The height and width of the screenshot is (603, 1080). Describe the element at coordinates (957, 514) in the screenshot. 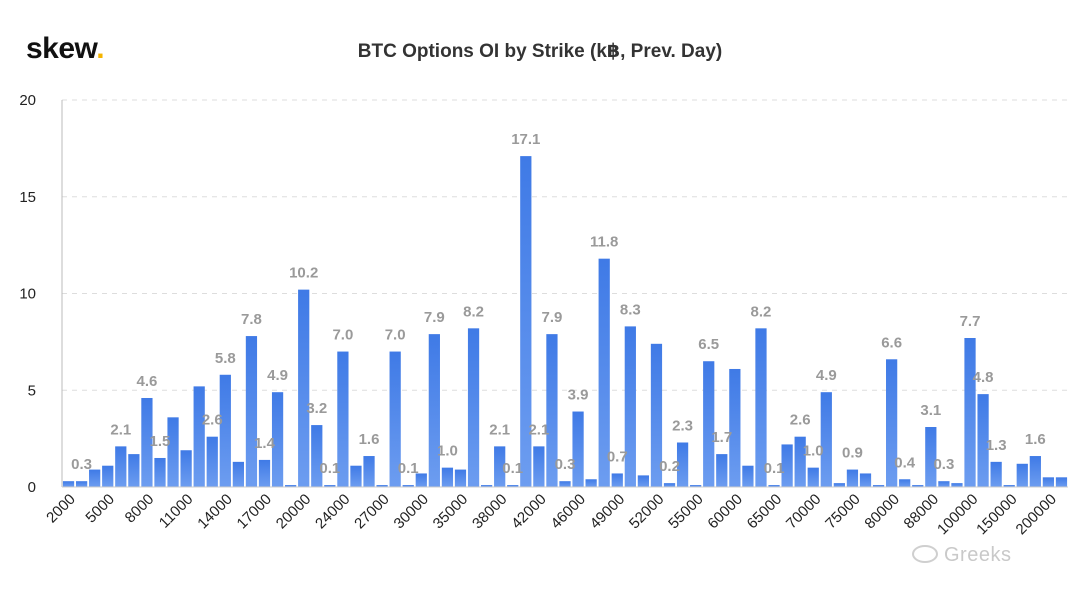

I see `x-tick-label: 100000` at that location.